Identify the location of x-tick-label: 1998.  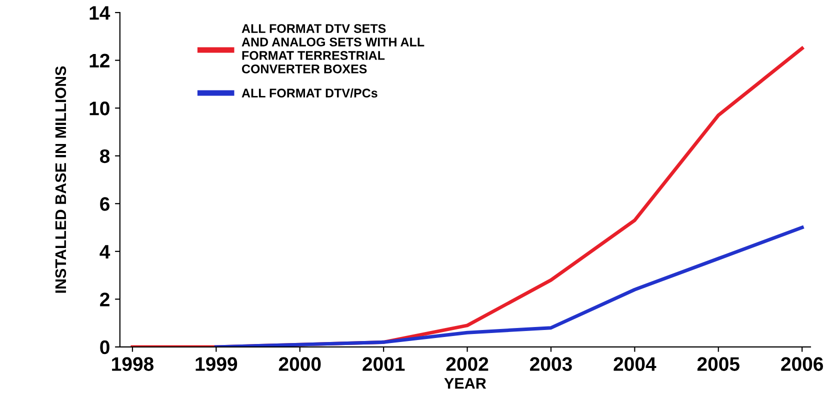
(133, 364).